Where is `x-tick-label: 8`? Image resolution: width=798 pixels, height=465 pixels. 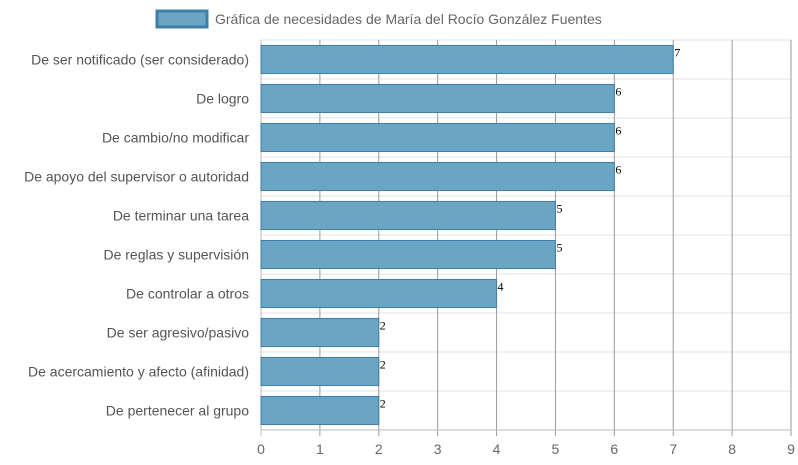
x-tick-label: 8 is located at coordinates (732, 449).